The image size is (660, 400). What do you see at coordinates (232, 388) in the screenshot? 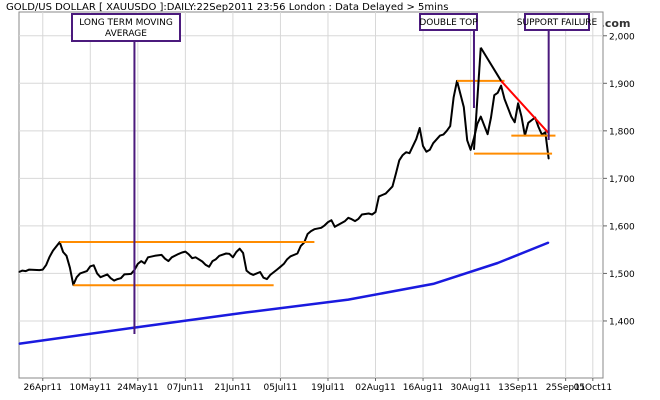
I see `x-tick-label: 21Jun11` at bounding box center [232, 388].